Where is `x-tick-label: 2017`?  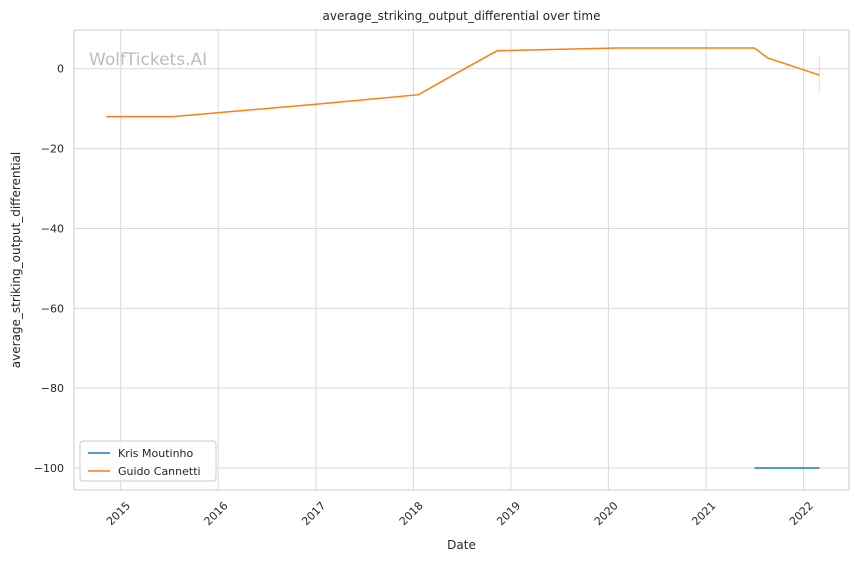
x-tick-label: 2017 is located at coordinates (313, 513).